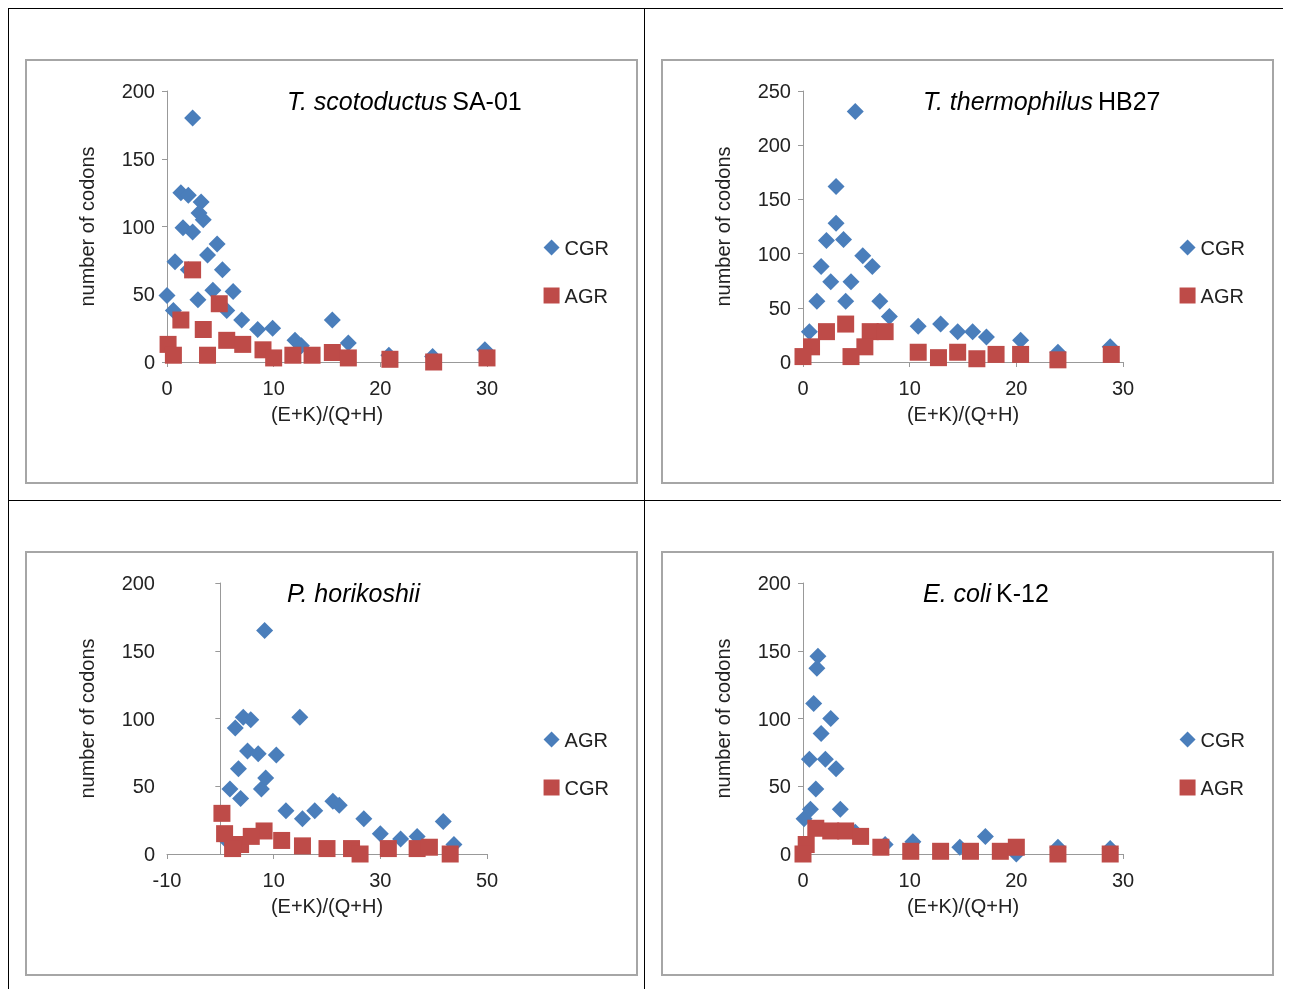 This screenshot has width=1292, height=989. Describe the element at coordinates (986, 592) in the screenshot. I see `chart-title: E. coli K-12` at that location.